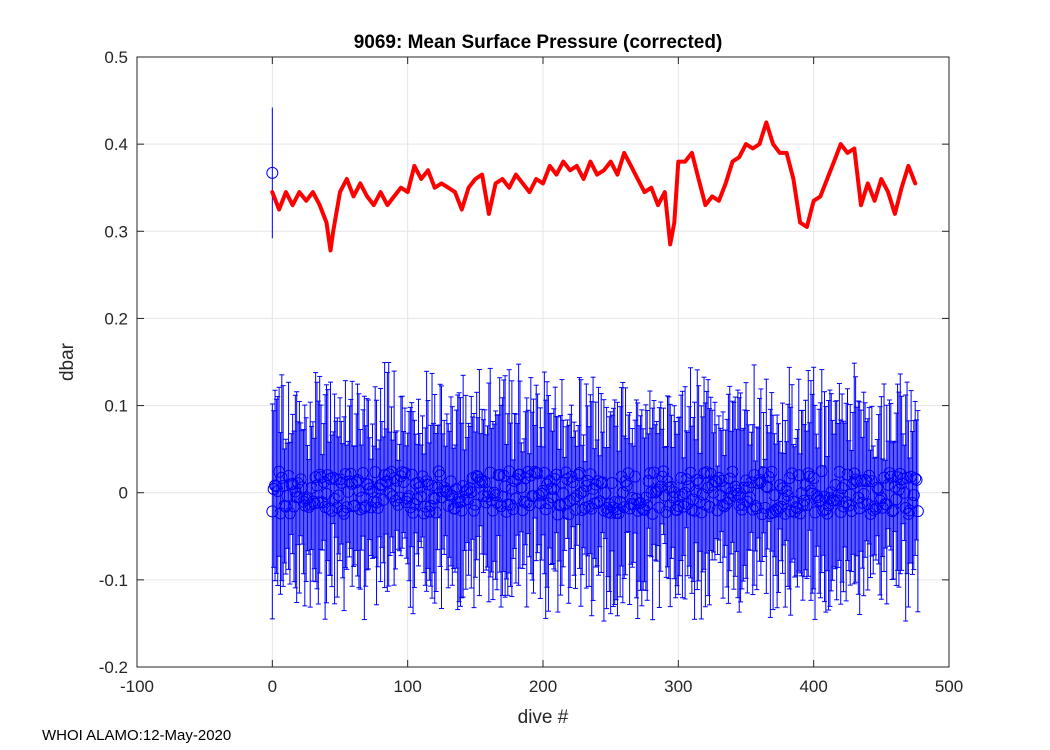 This screenshot has width=1050, height=750. I want to click on chart-title: 9069: Mean Surface Pressure (corrected), so click(538, 42).